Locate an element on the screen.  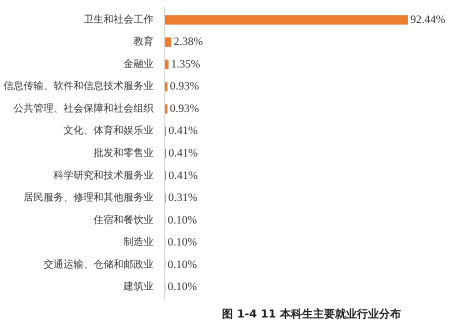
y-tick-label: 金融业 is located at coordinates (139, 64).